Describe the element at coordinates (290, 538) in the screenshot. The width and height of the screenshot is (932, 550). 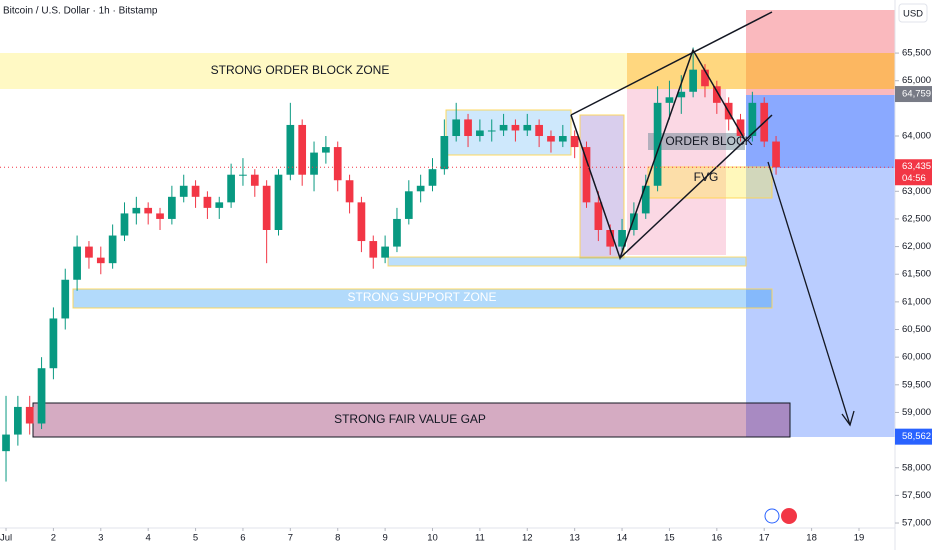
I see `x-tick-label: 7` at that location.